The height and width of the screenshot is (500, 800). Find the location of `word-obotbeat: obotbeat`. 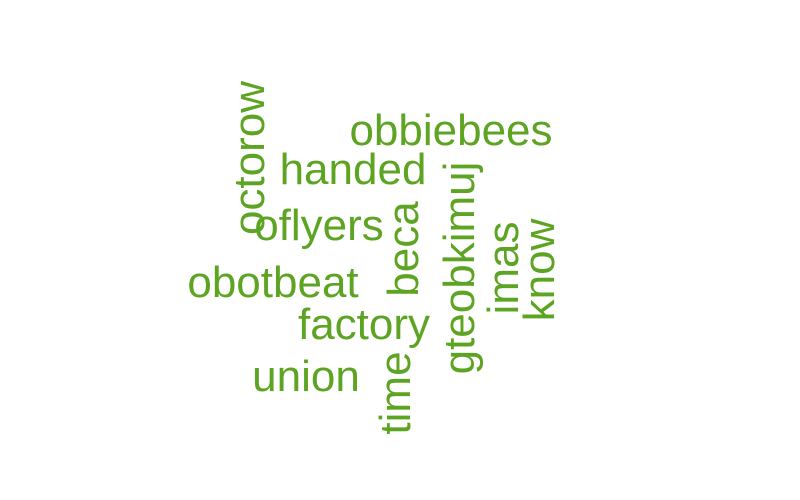

word-obotbeat: obotbeat is located at coordinates (273, 282).